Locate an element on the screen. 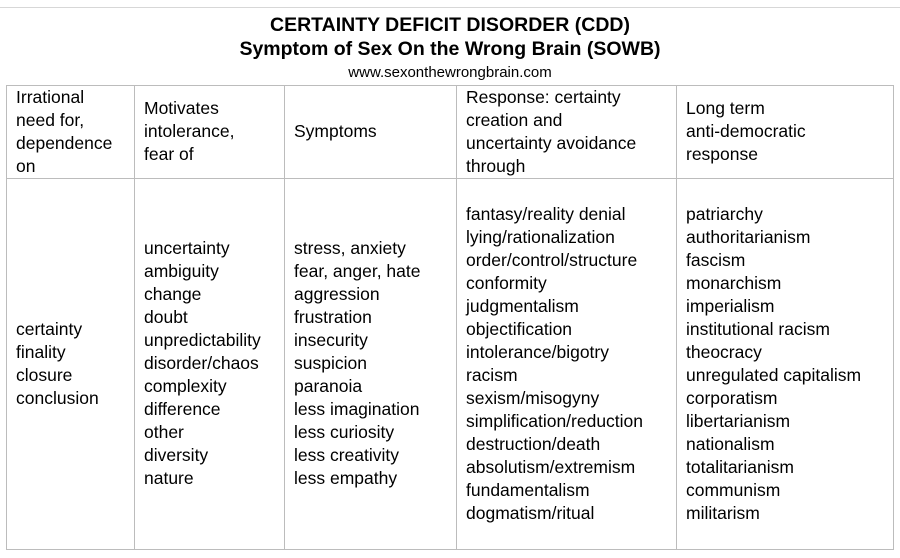  list-item: patriarchy is located at coordinates (724, 214).